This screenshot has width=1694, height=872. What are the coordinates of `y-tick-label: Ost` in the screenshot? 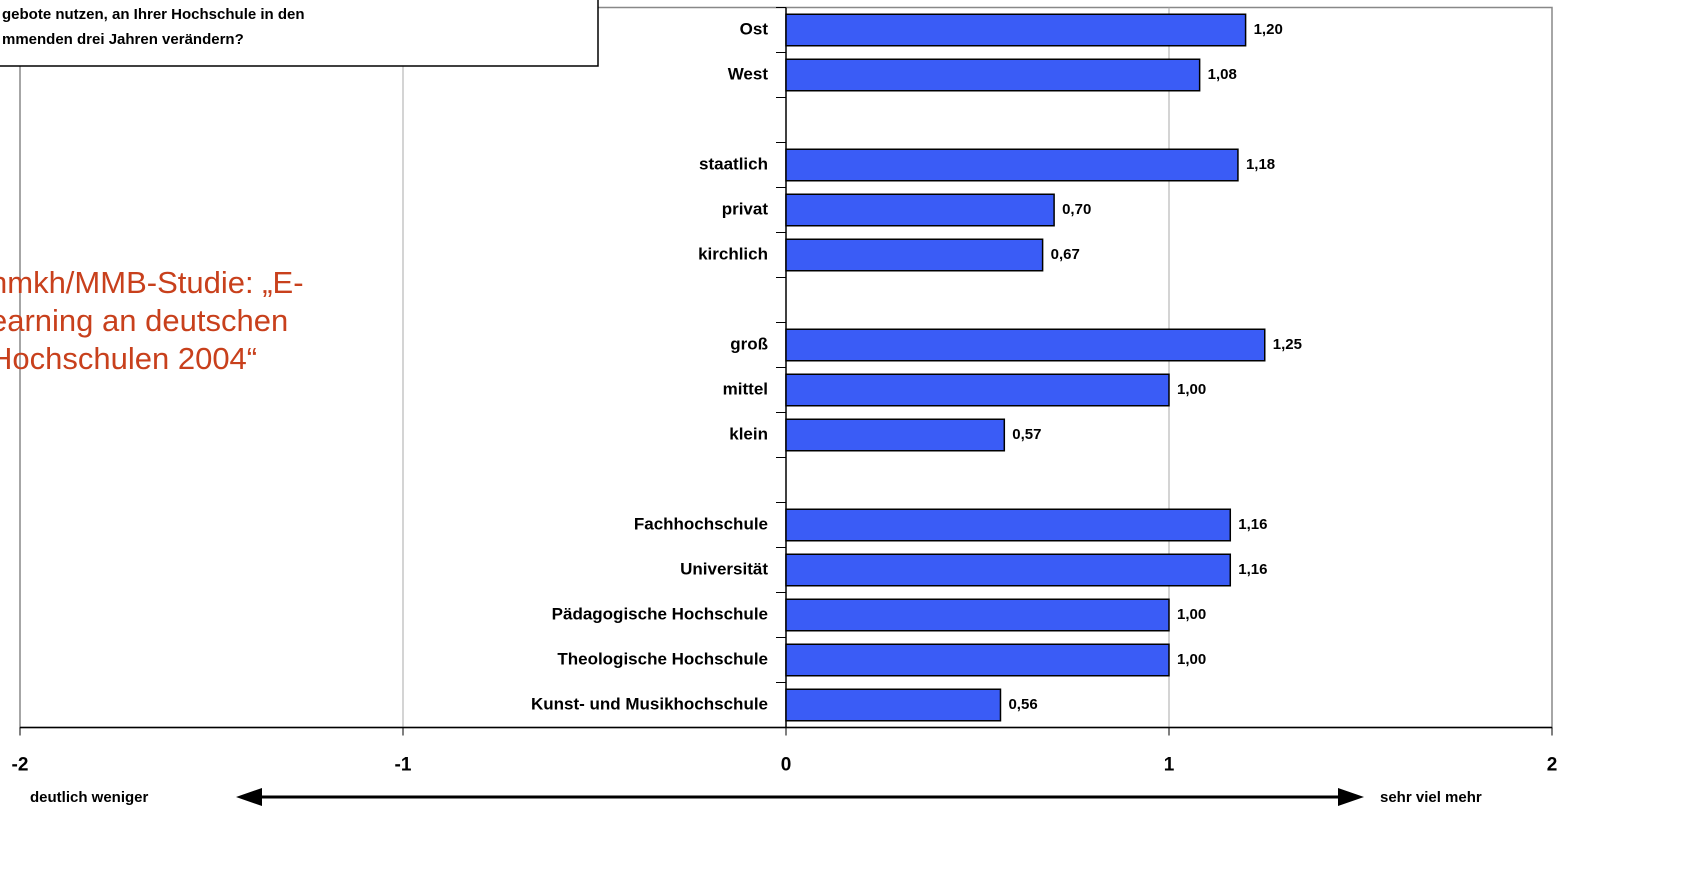 It's located at (754, 28).